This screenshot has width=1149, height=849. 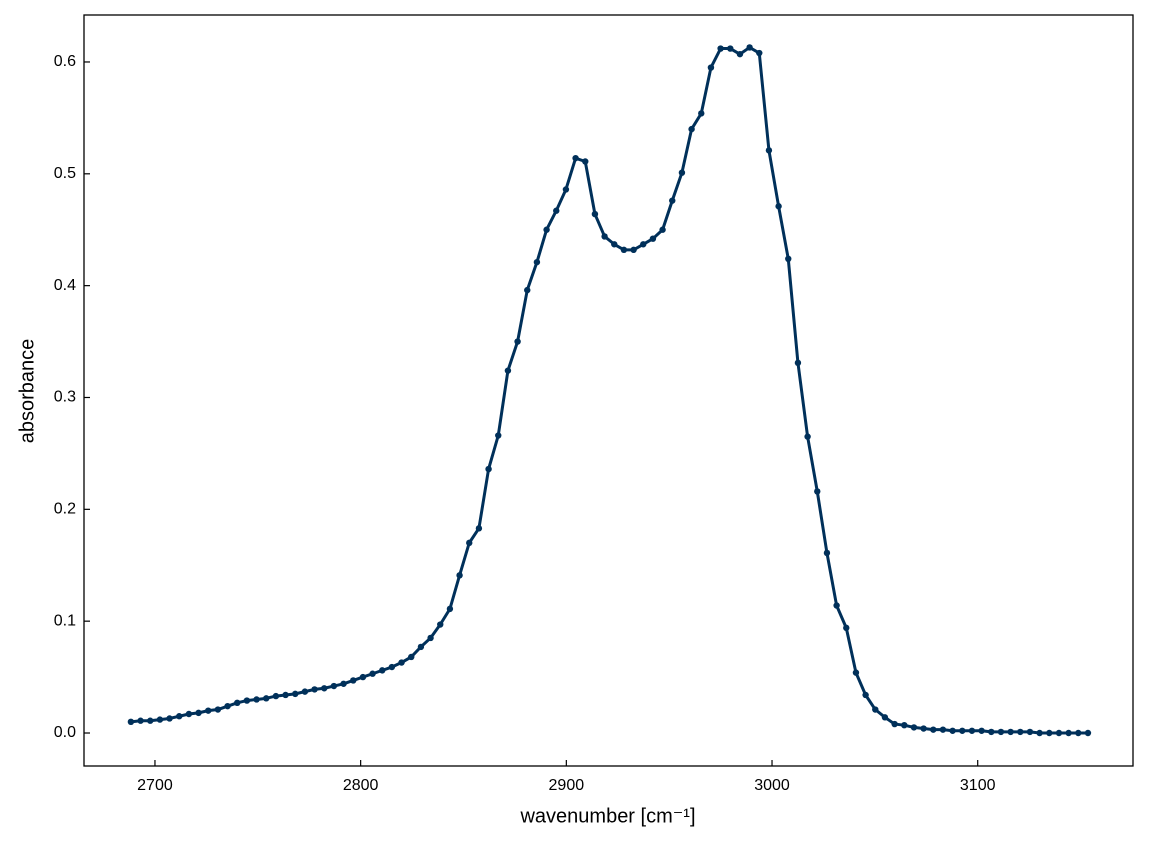 I want to click on y-tick-label: 0.4, so click(x=65, y=285).